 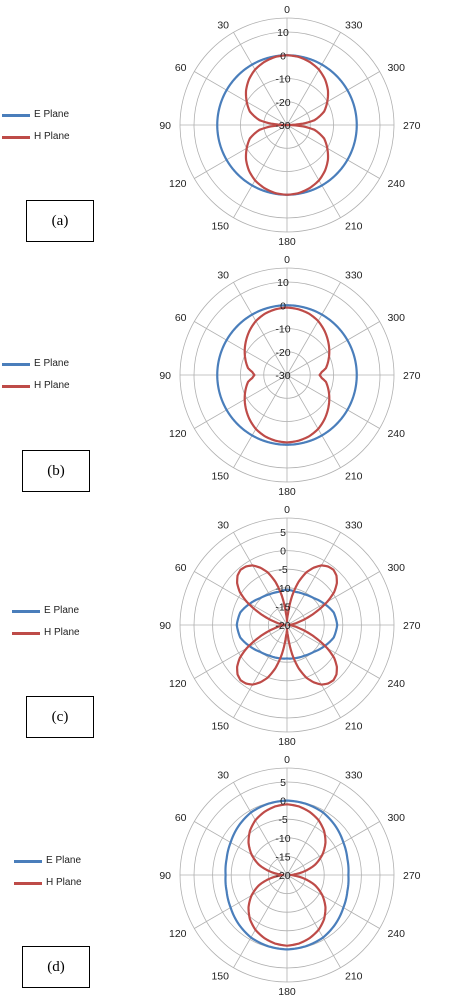 I want to click on e-plane-trace, so click(x=287, y=375).